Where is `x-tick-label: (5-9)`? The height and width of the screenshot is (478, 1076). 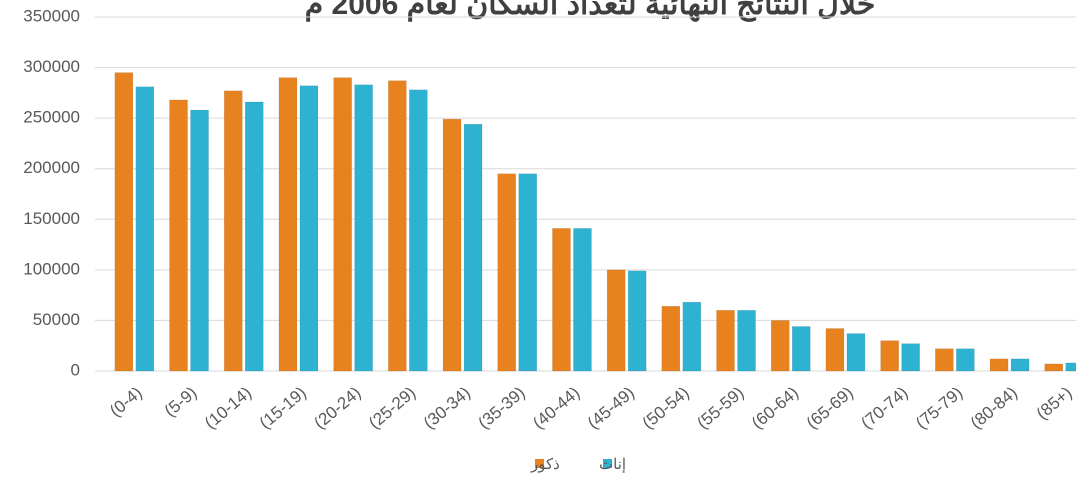 x-tick-label: (5-9) is located at coordinates (181, 402).